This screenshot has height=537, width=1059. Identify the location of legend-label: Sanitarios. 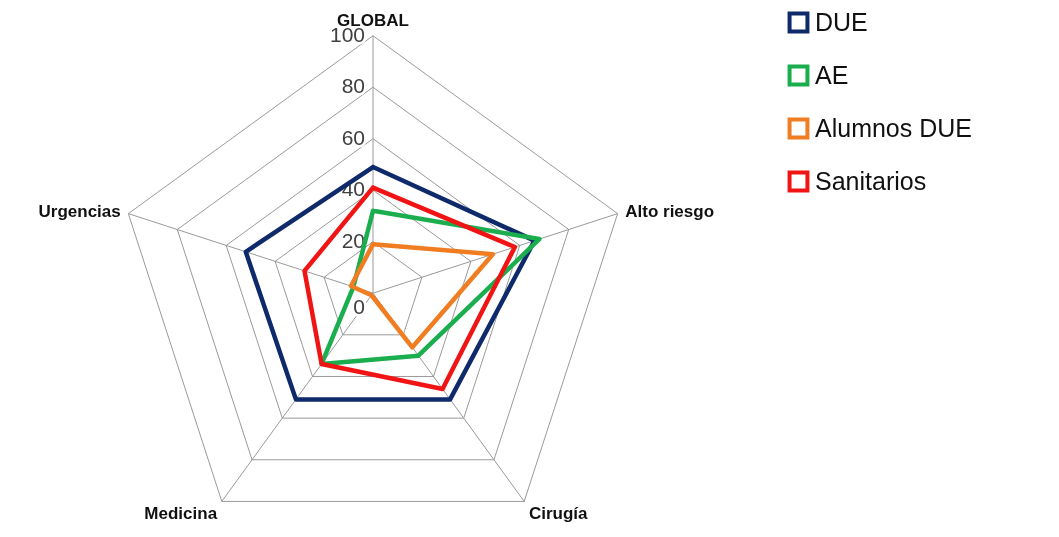
(871, 180).